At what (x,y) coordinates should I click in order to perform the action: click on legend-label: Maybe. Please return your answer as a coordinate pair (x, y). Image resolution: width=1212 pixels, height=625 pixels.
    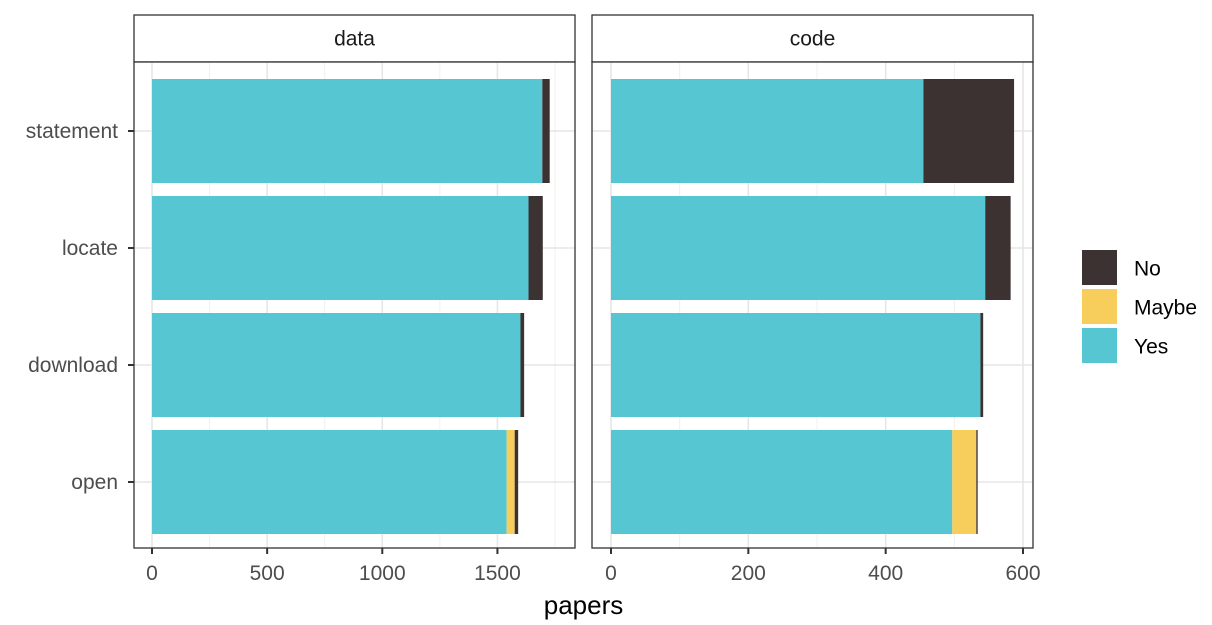
    Looking at the image, I should click on (1165, 308).